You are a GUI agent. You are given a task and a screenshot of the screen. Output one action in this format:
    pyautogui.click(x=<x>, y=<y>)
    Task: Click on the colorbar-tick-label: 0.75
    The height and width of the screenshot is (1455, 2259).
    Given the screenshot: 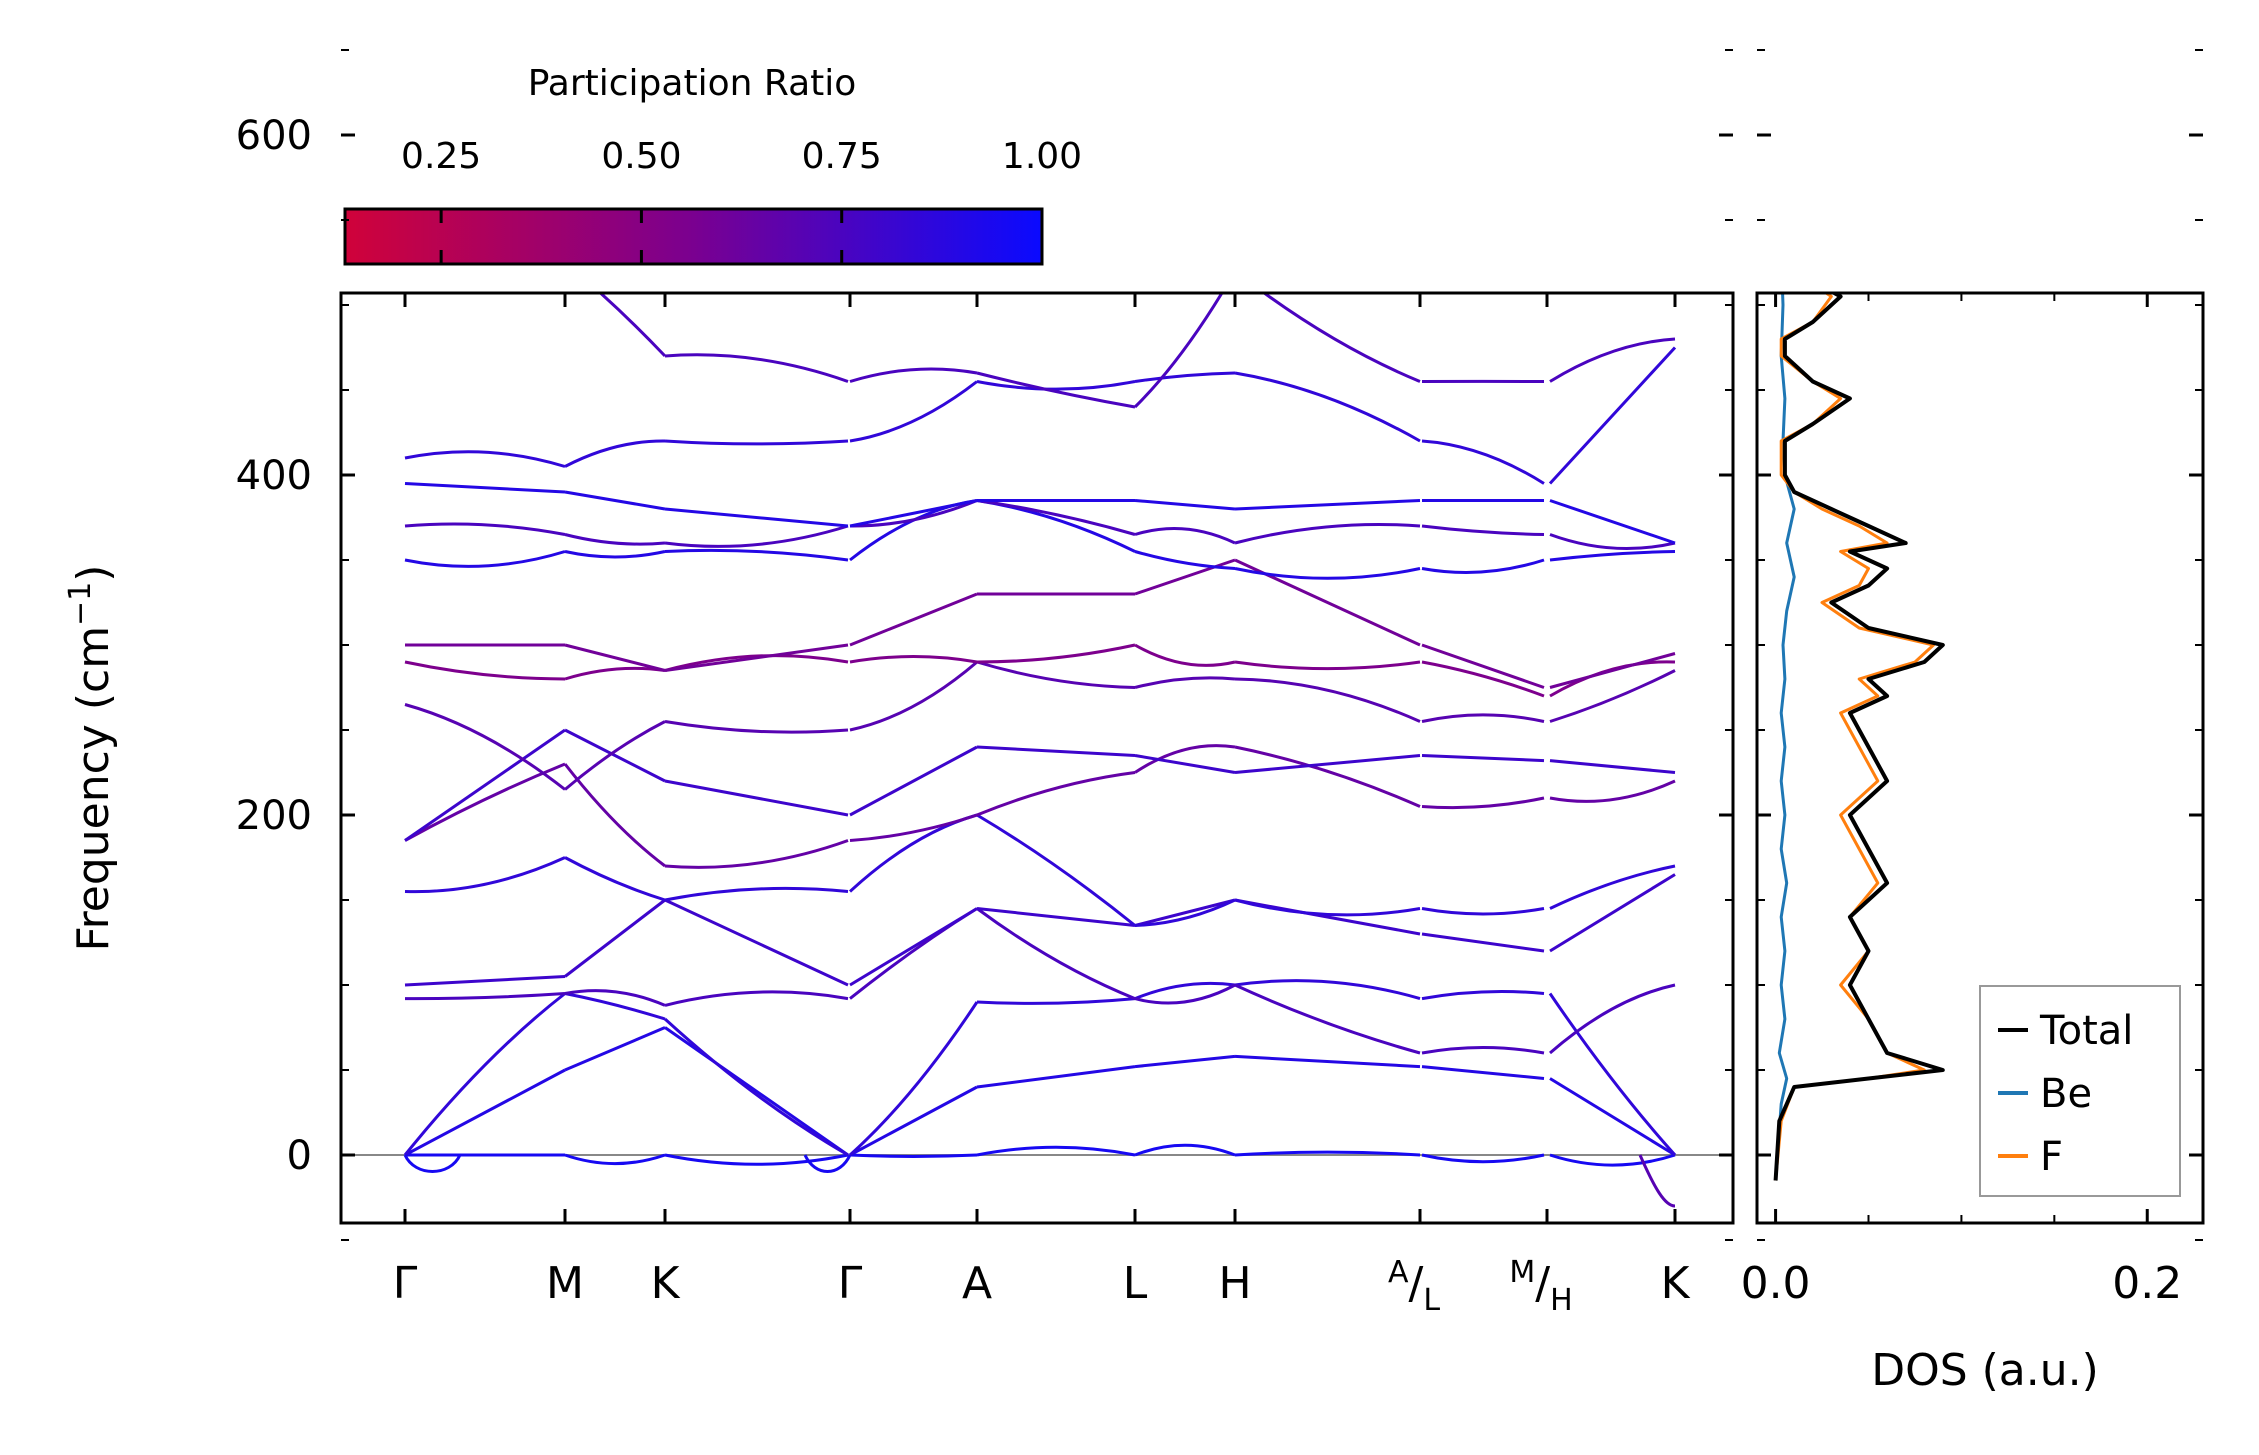 What is the action you would take?
    pyautogui.click(x=842, y=156)
    